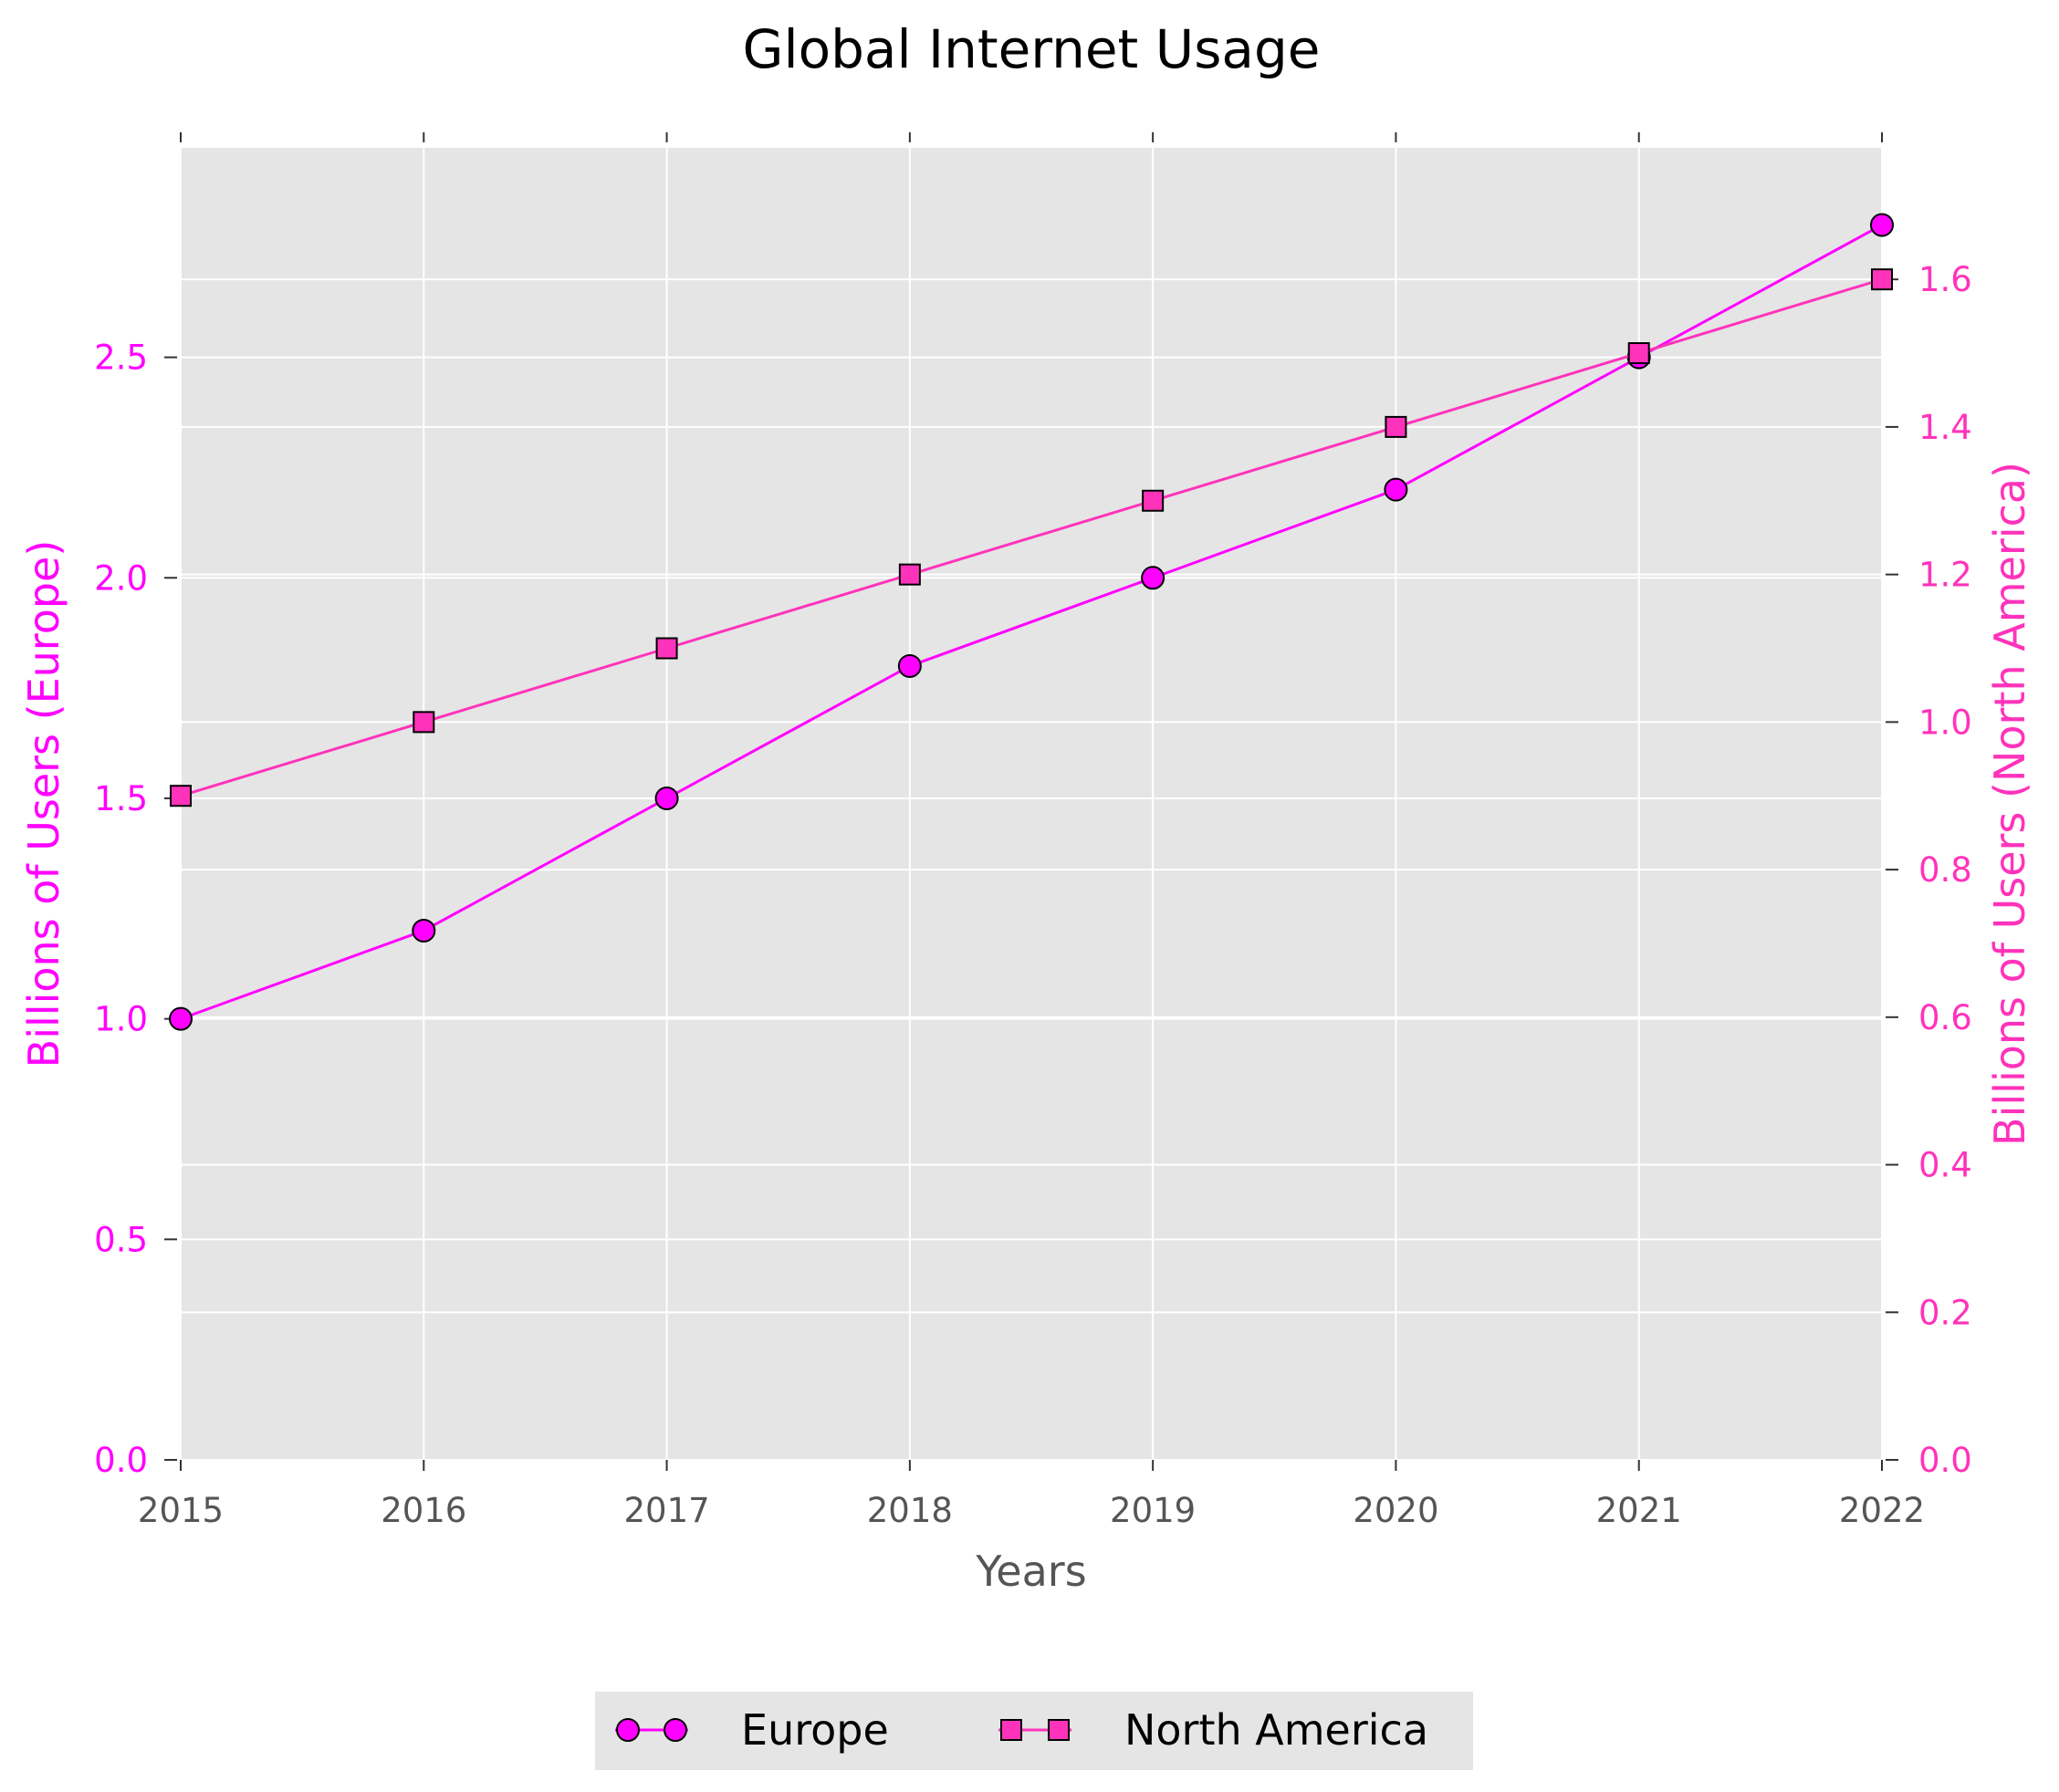 The image size is (2059, 1792). I want to click on y-right-tick-label: 0.4, so click(1945, 1165).